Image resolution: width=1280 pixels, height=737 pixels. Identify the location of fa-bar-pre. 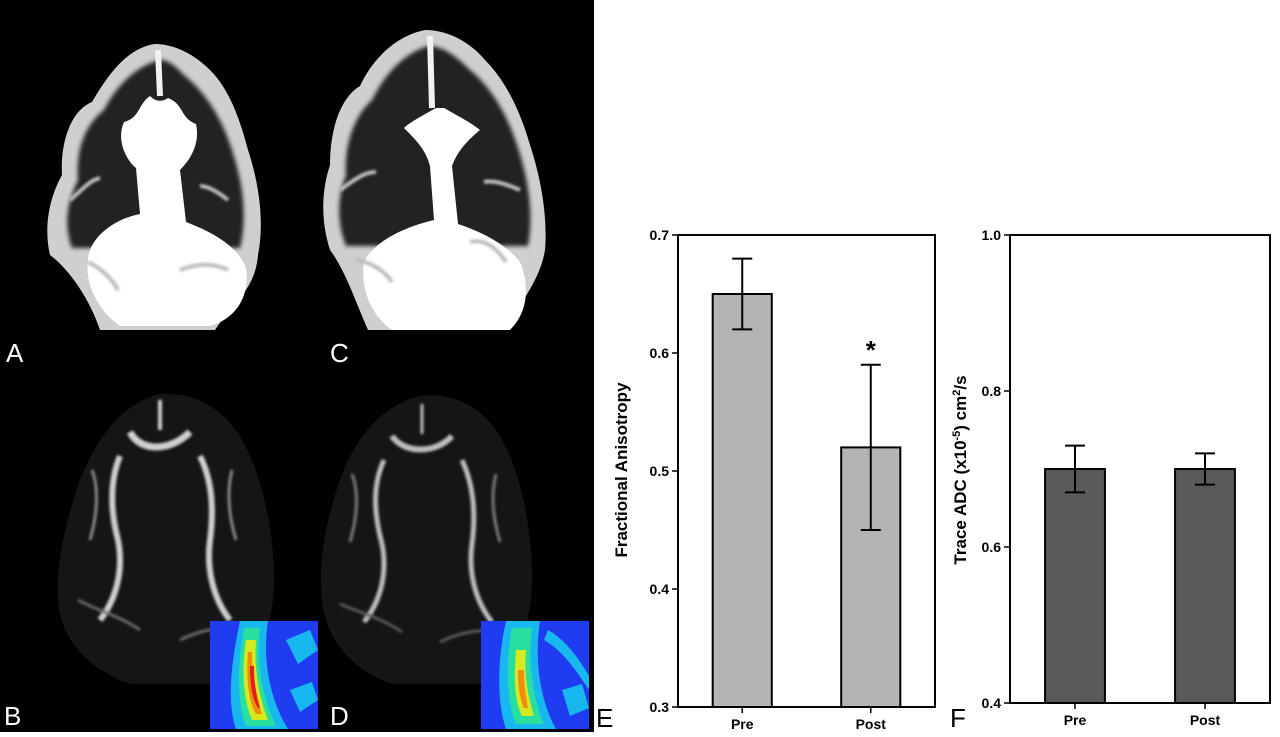
(742, 500).